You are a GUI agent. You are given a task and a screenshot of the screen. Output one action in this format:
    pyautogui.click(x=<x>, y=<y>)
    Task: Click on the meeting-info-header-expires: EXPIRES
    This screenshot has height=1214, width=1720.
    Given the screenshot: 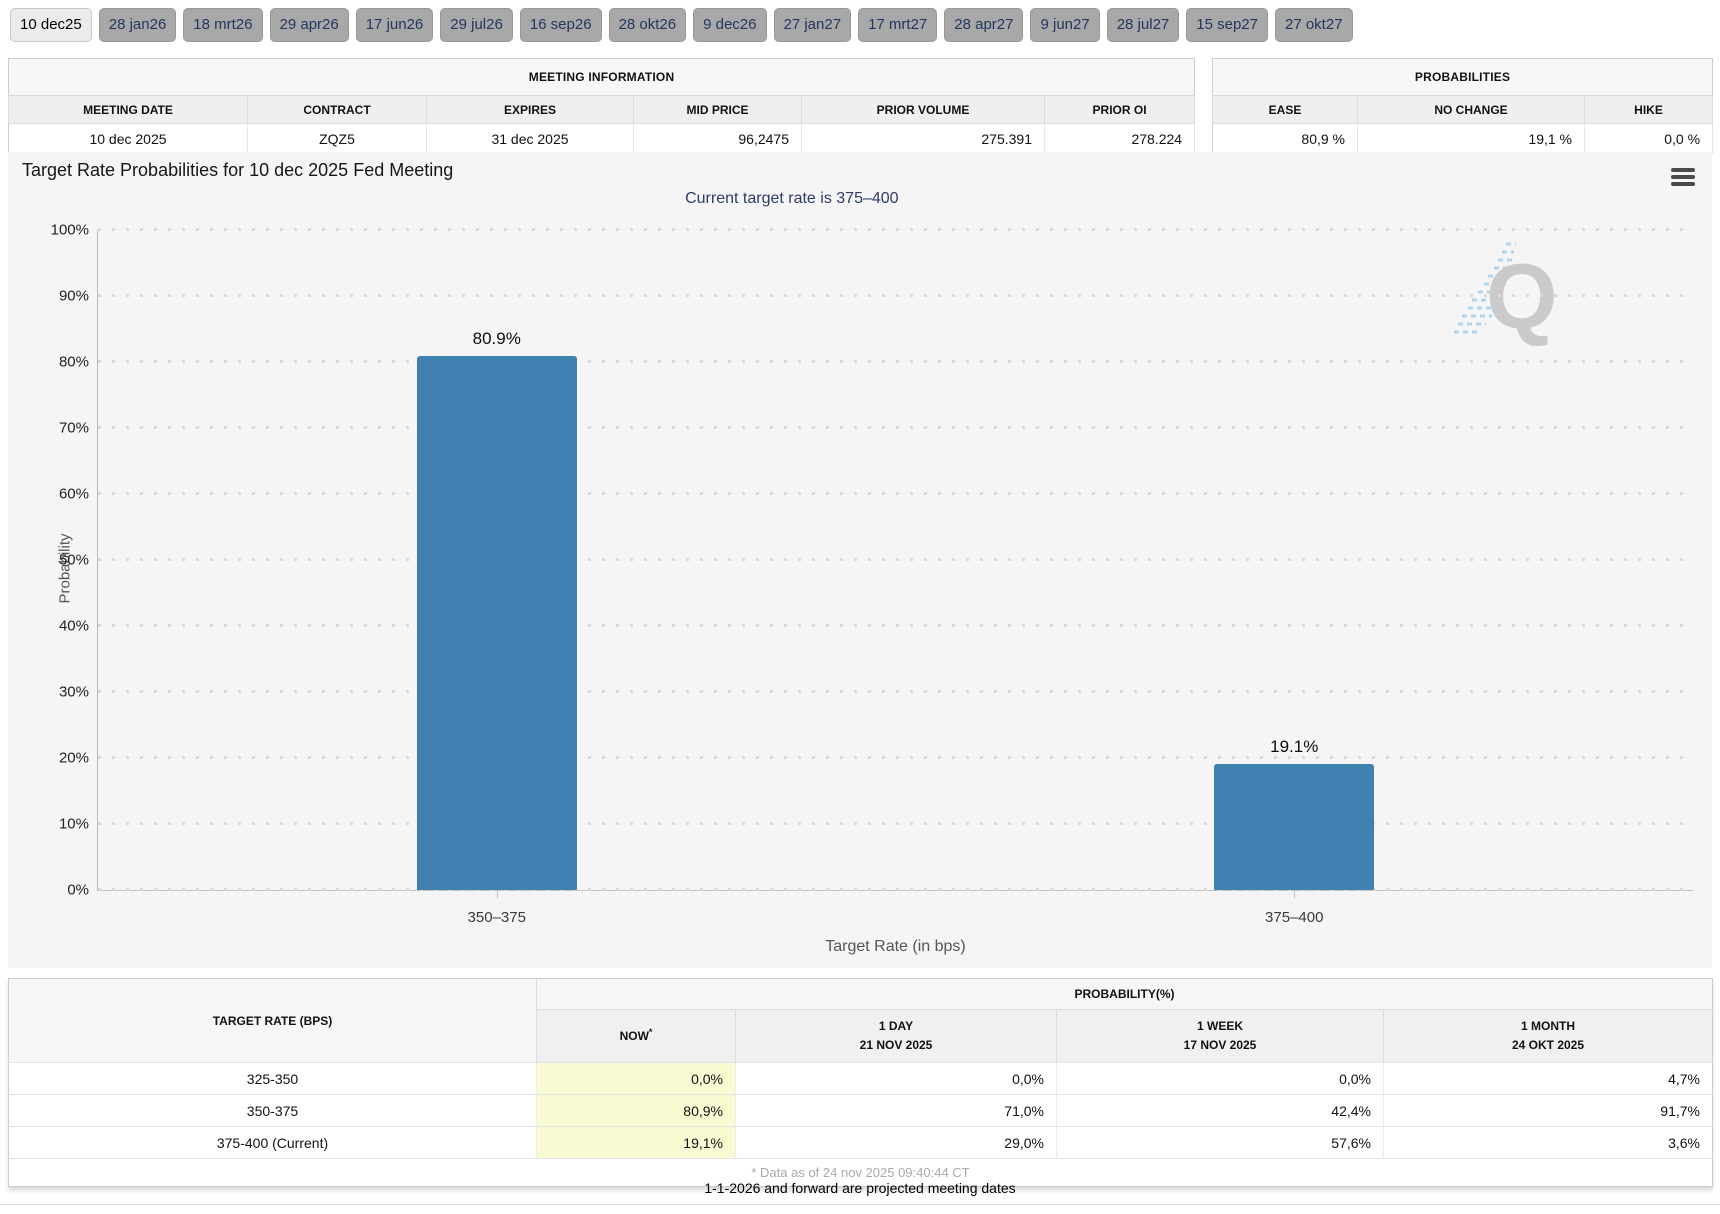 What is the action you would take?
    pyautogui.click(x=530, y=109)
    